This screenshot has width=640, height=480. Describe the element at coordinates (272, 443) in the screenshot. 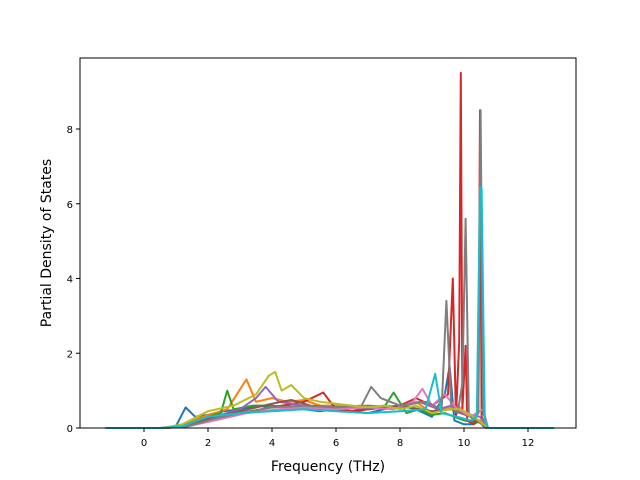

I see `x-tick-label: 4` at that location.